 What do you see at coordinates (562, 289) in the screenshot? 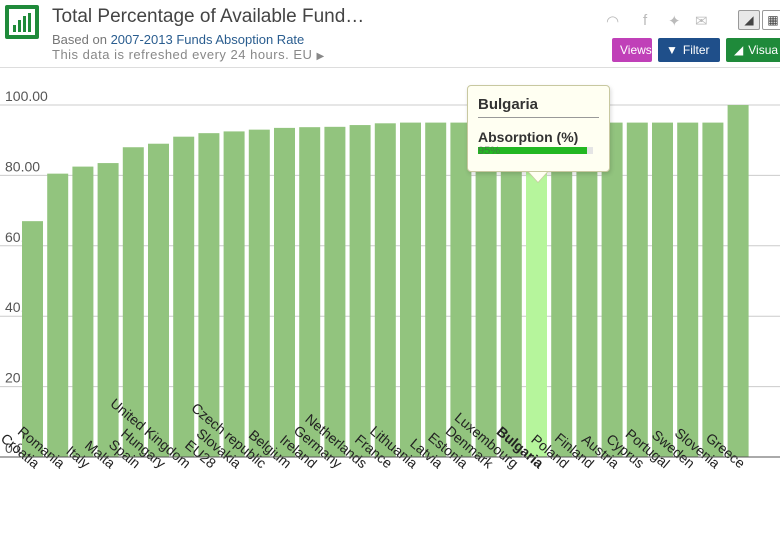
I see `bar-poland` at bounding box center [562, 289].